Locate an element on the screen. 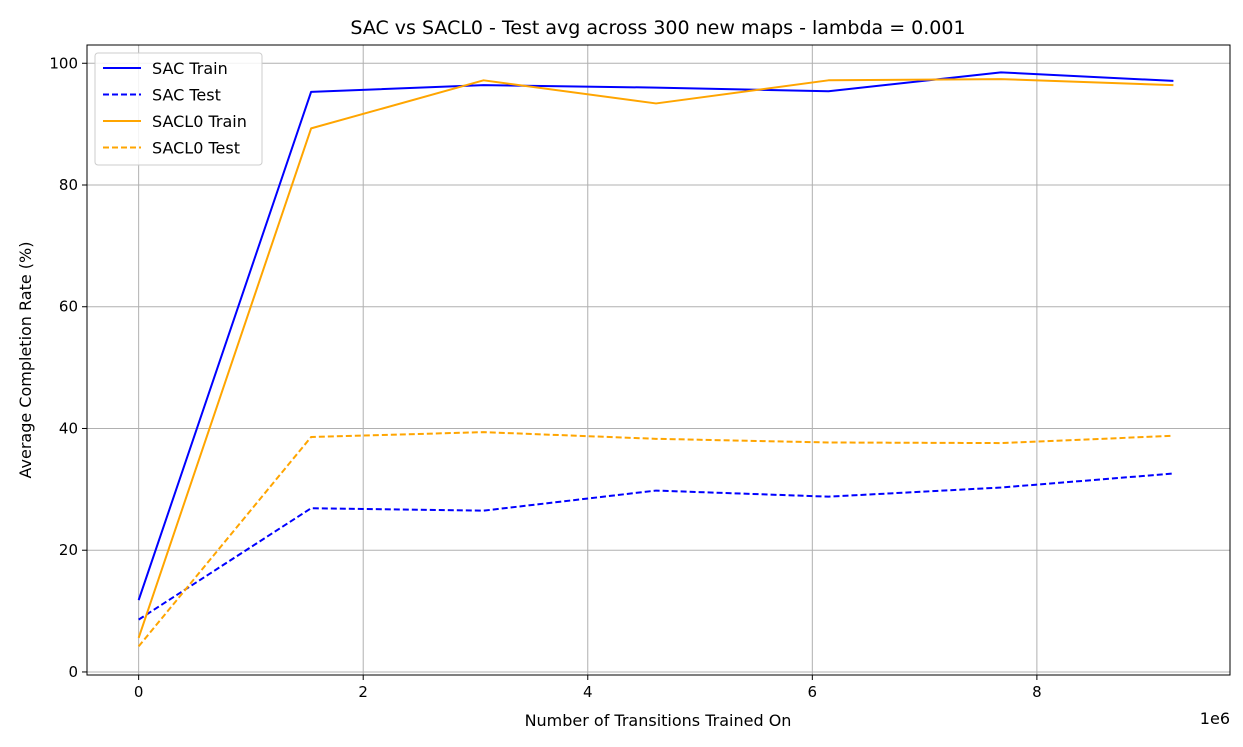  x-tick-label: 6 is located at coordinates (813, 692).